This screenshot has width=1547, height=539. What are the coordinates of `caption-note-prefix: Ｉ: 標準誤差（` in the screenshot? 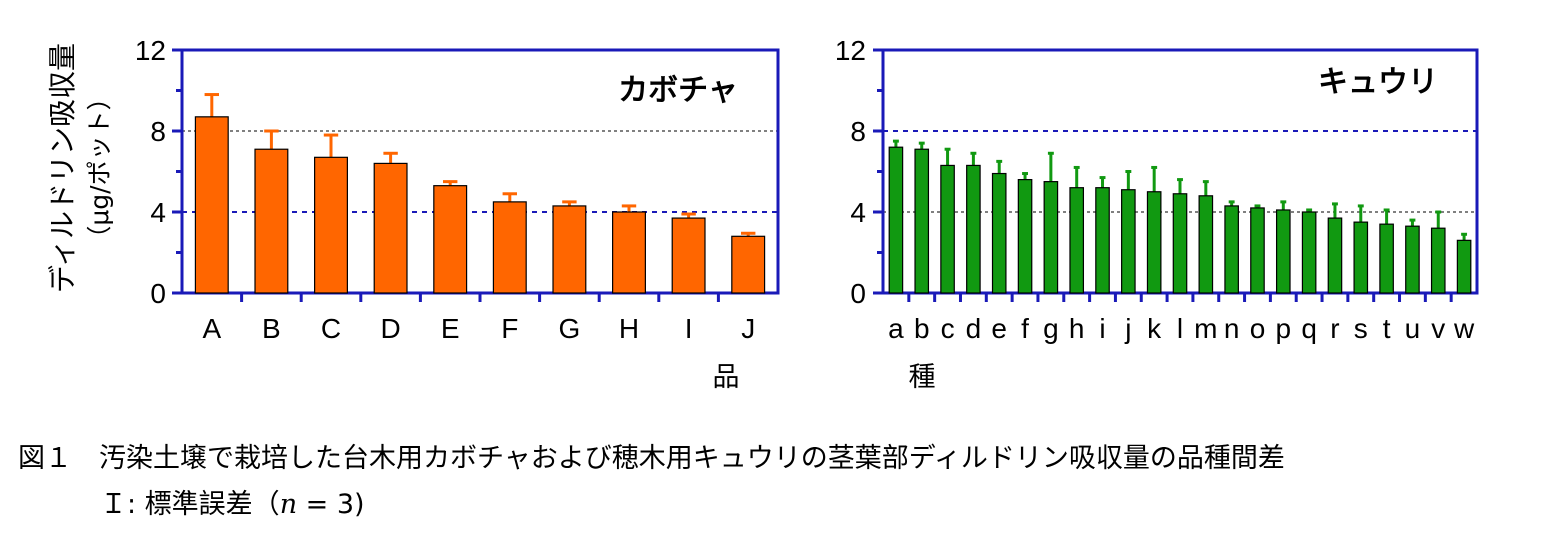 It's located at (190, 504).